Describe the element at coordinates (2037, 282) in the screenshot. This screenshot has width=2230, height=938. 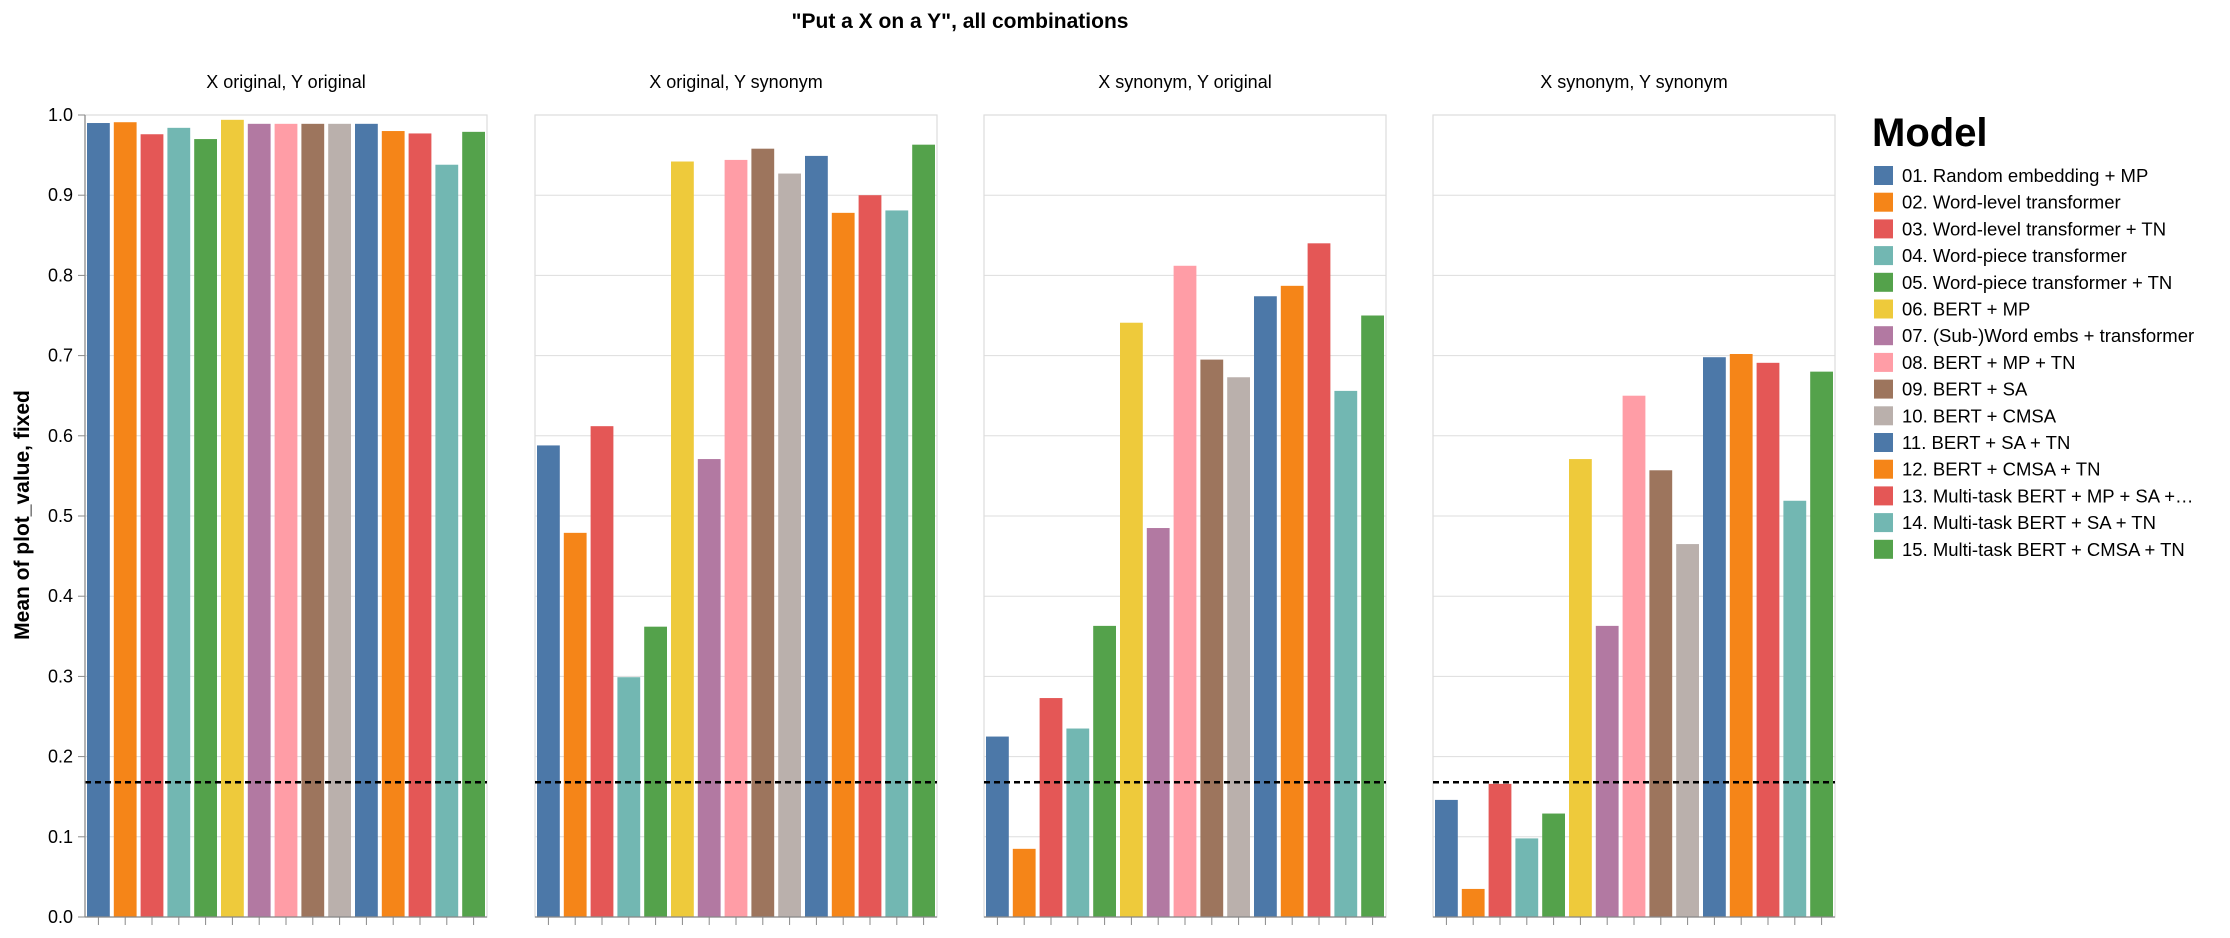
I see `legend-label: 05. Word-piece transformer + TN` at that location.